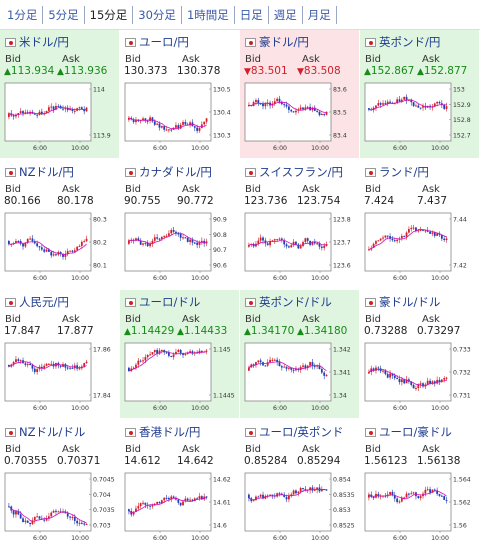  I want to click on candlestick-chart: 83.6 83.5 83.4 6:00 10:00, so click(299, 118).